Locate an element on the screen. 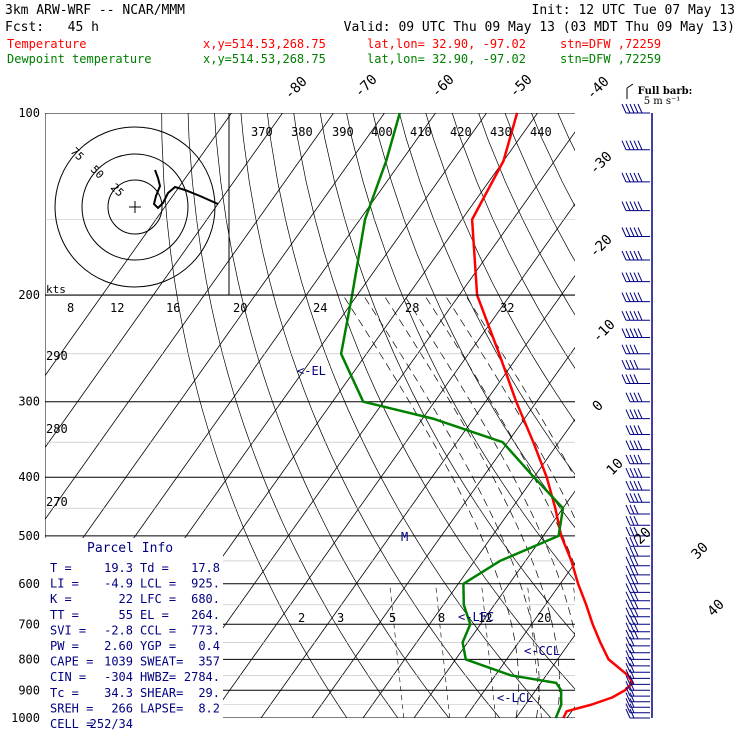 This screenshot has height=740, width=740. isotherm-label: -10 is located at coordinates (604, 331).